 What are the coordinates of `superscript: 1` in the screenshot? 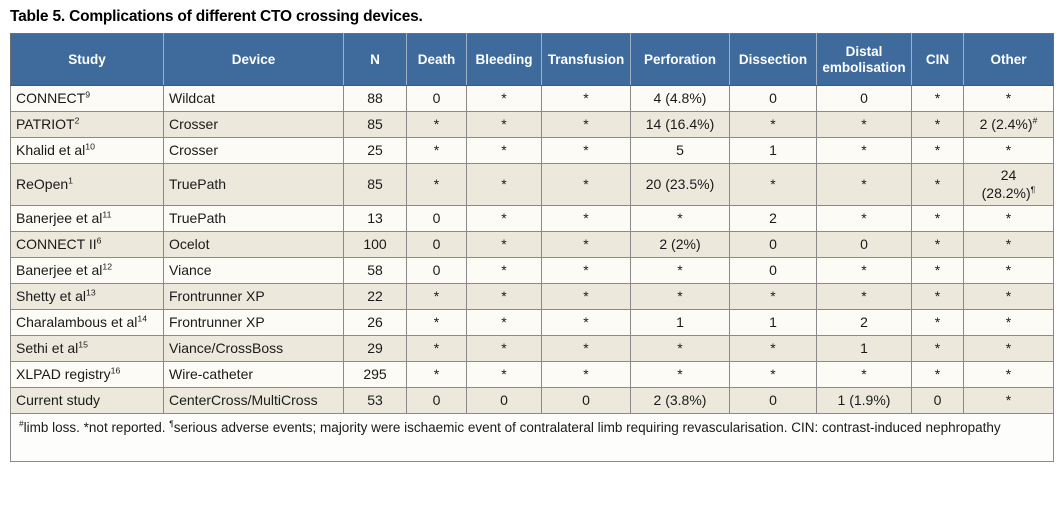 It's located at (70, 180).